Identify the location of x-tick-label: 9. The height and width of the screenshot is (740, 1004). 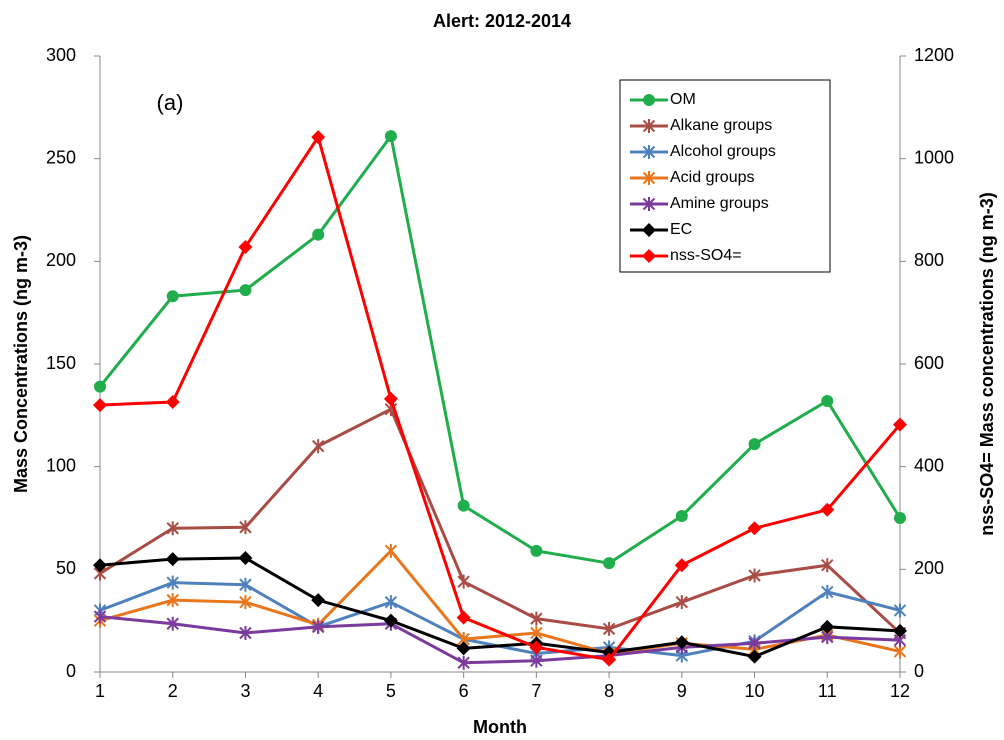
(682, 691).